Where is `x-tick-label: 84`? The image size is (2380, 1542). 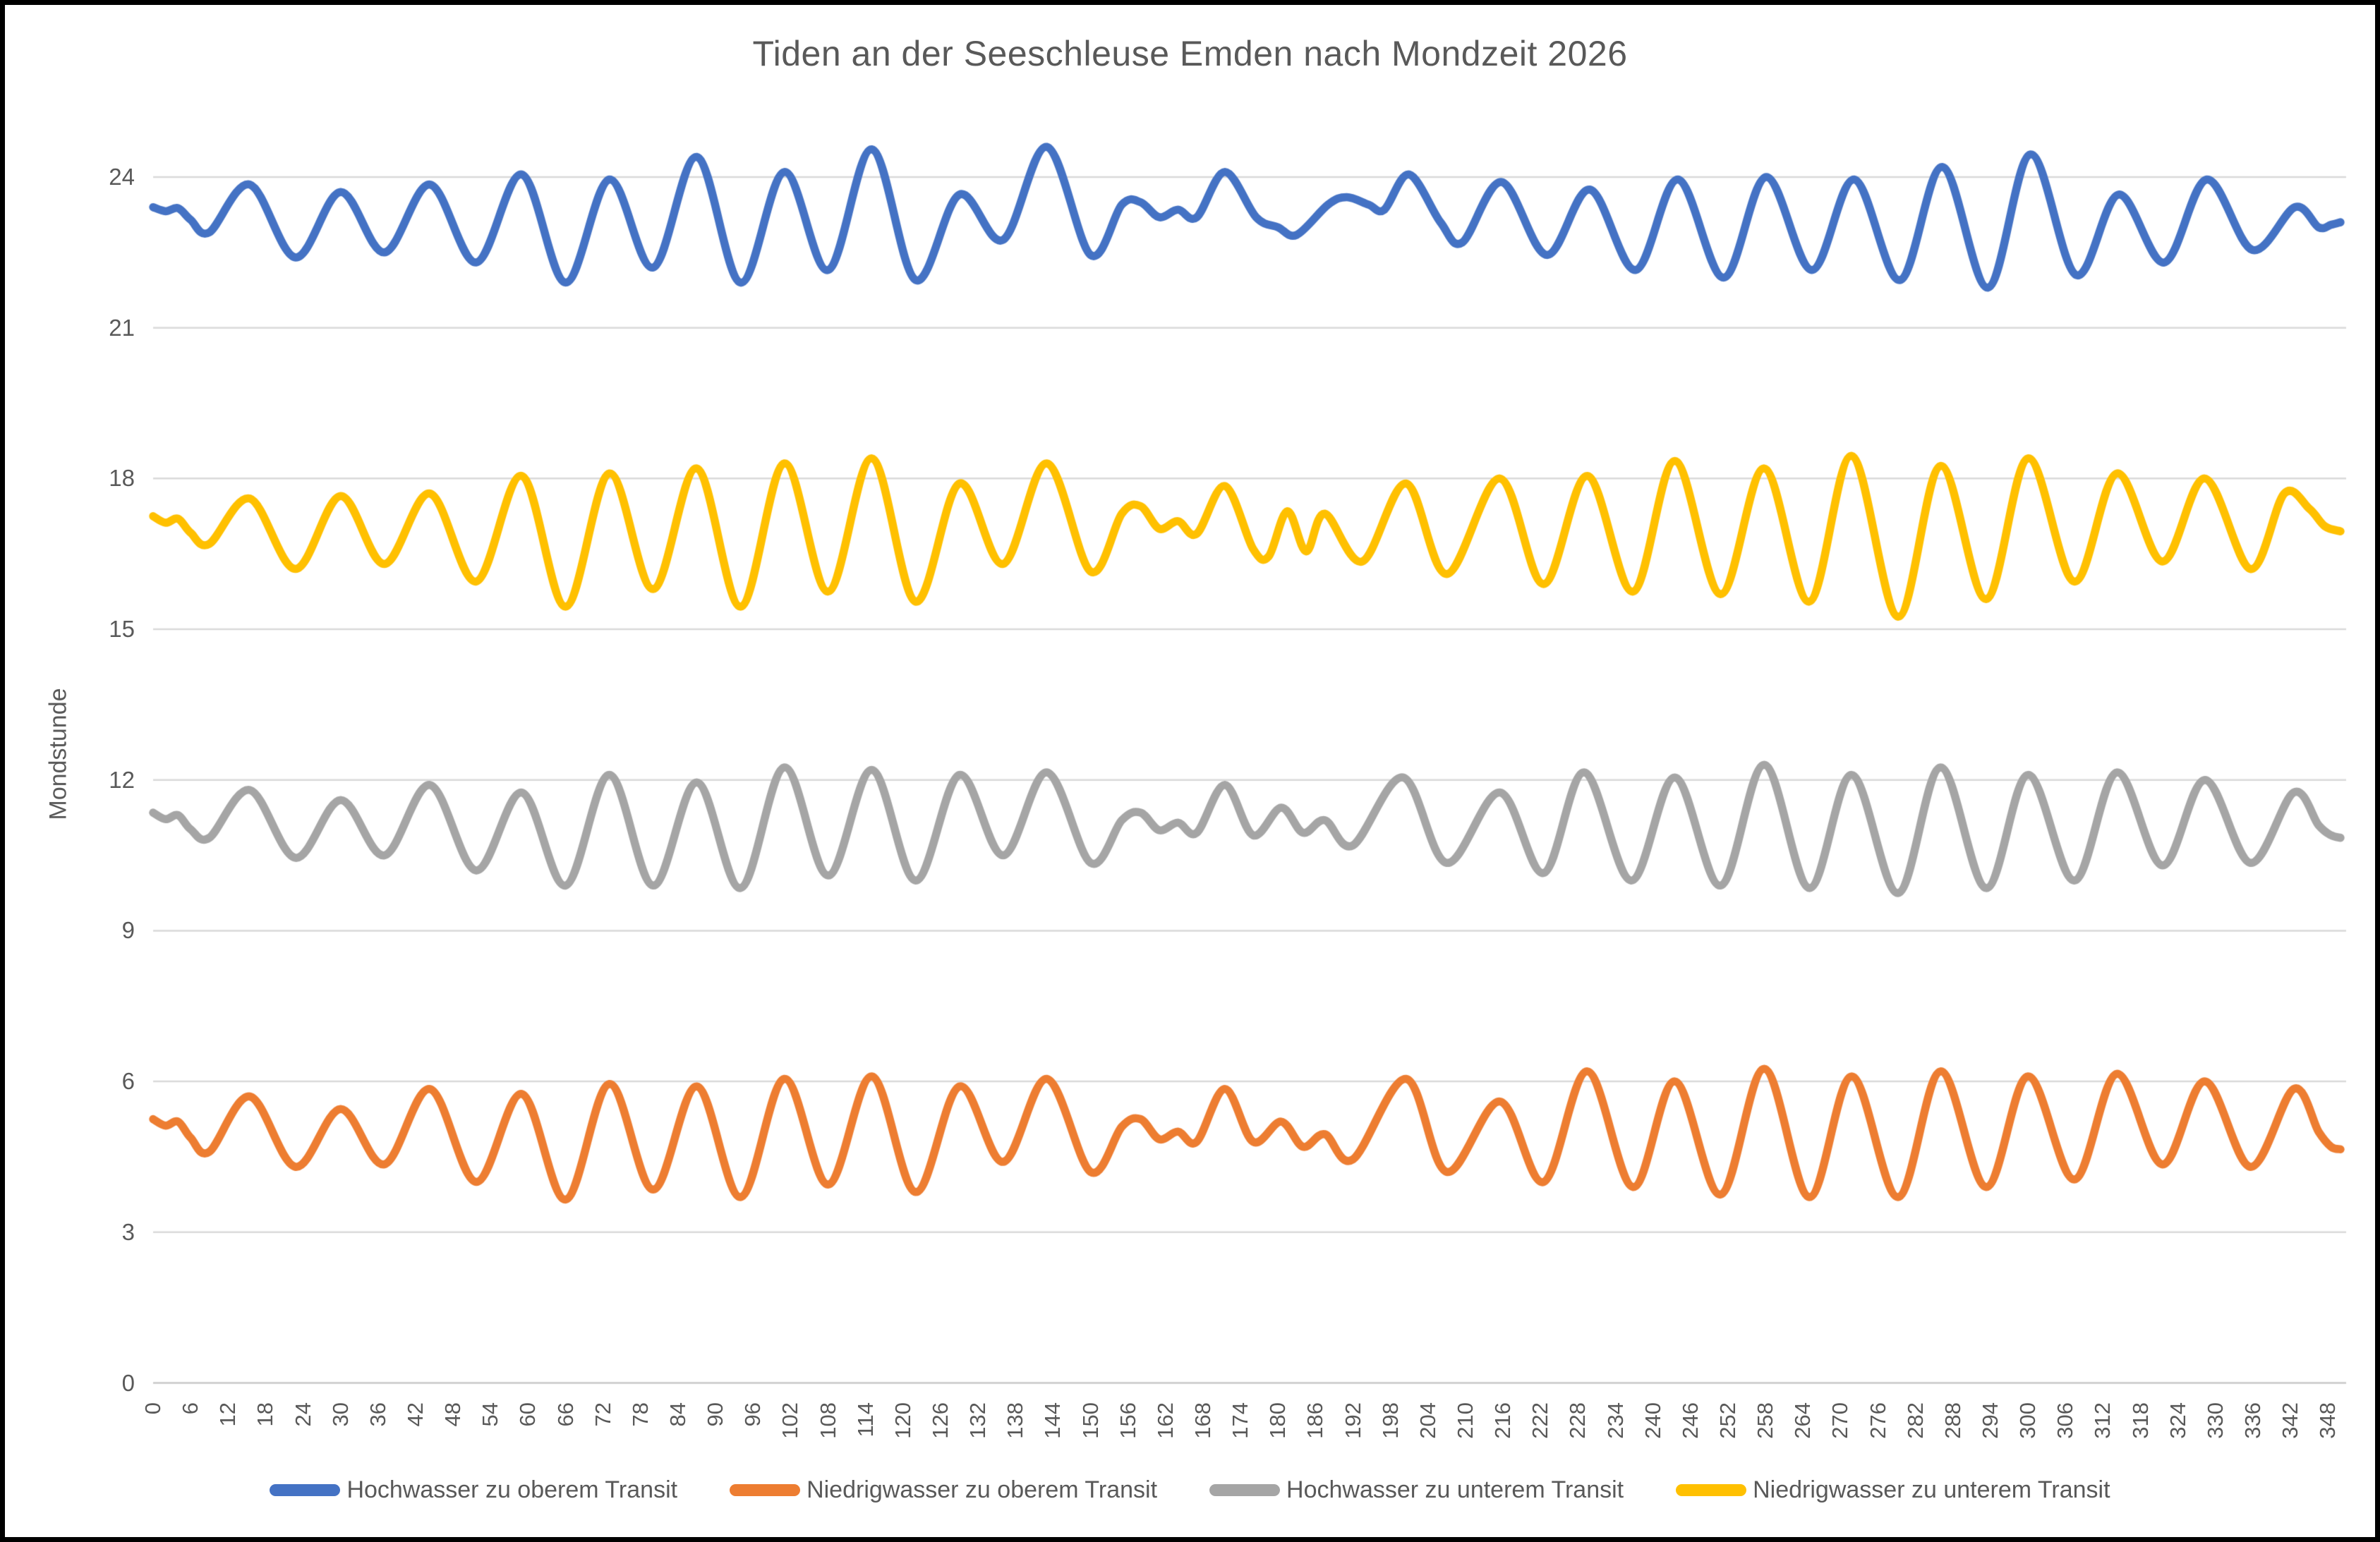
x-tick-label: 84 is located at coordinates (678, 1414).